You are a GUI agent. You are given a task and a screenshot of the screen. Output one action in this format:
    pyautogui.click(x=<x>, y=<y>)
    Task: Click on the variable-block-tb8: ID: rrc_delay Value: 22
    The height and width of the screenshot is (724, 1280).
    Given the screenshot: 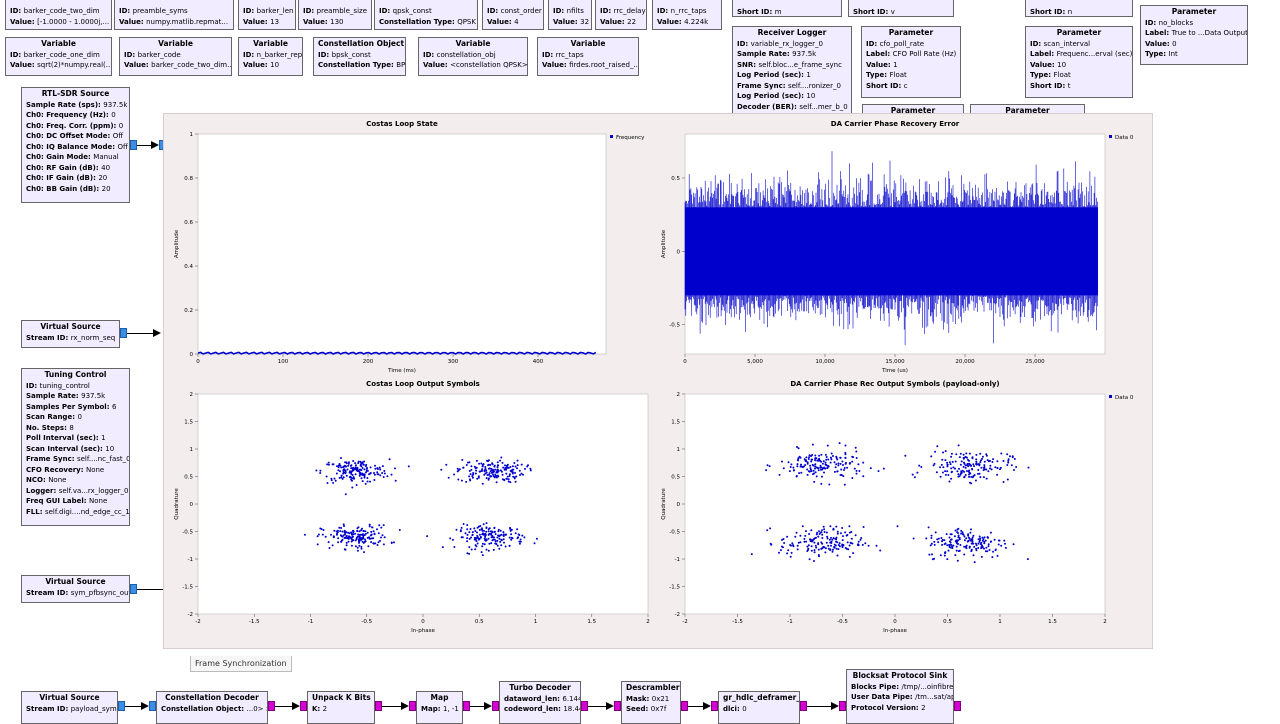 What is the action you would take?
    pyautogui.click(x=621, y=15)
    